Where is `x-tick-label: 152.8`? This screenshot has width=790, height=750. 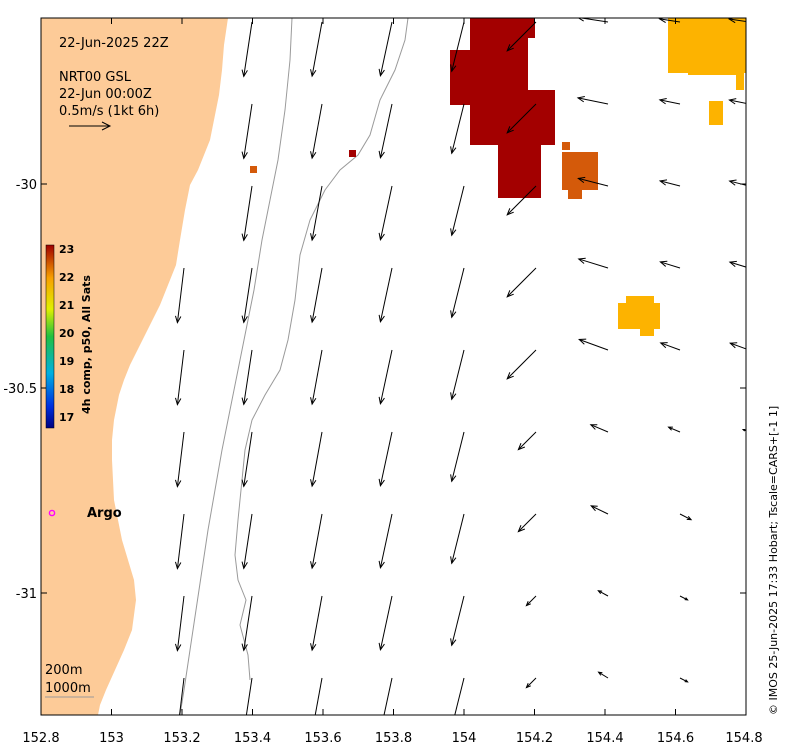 x-tick-label: 152.8 is located at coordinates (40, 738).